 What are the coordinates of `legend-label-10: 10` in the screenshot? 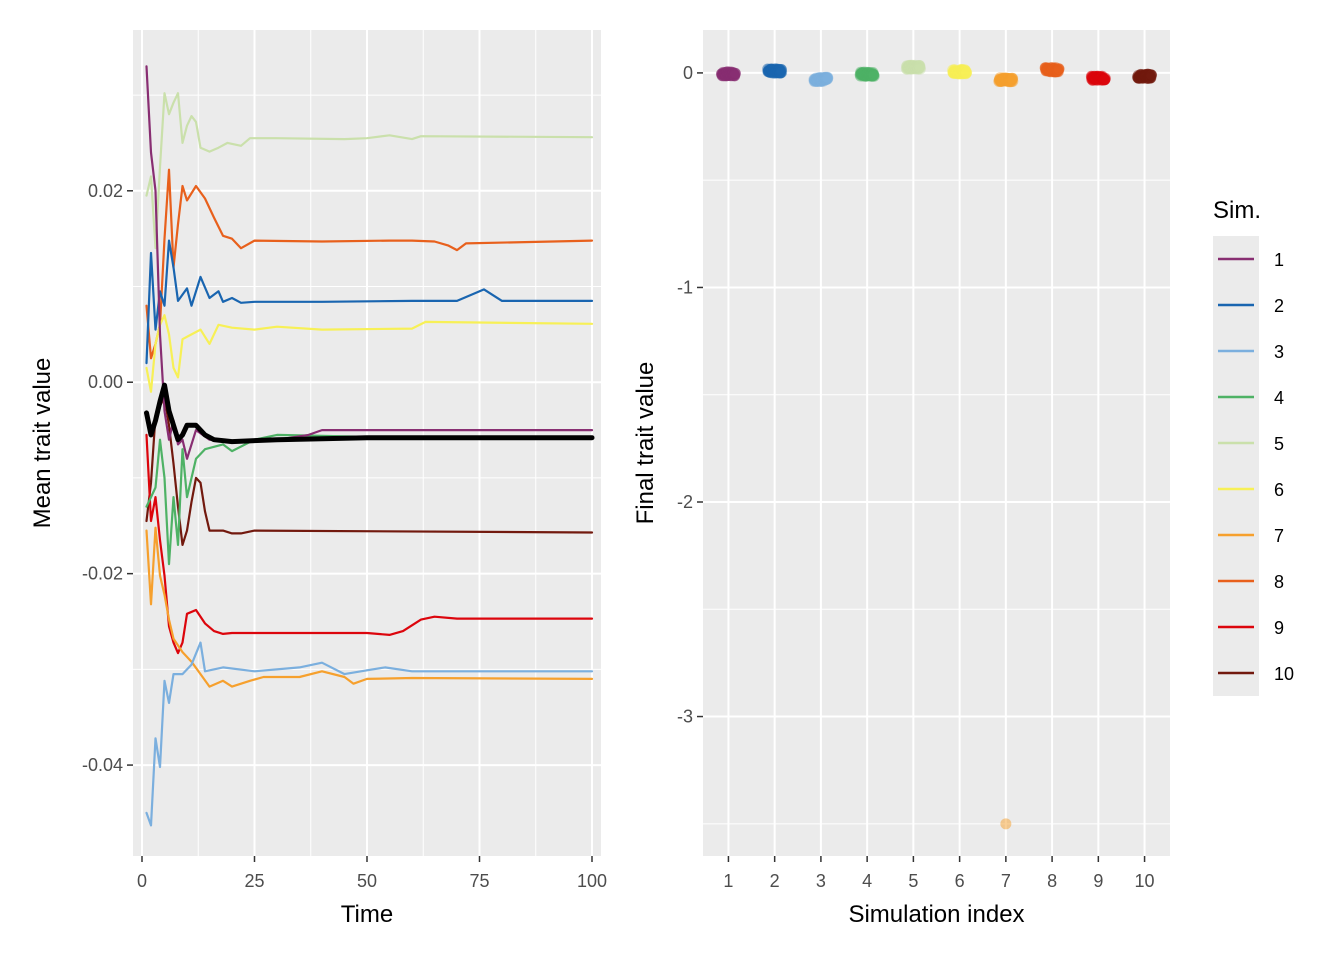 It's located at (1284, 674).